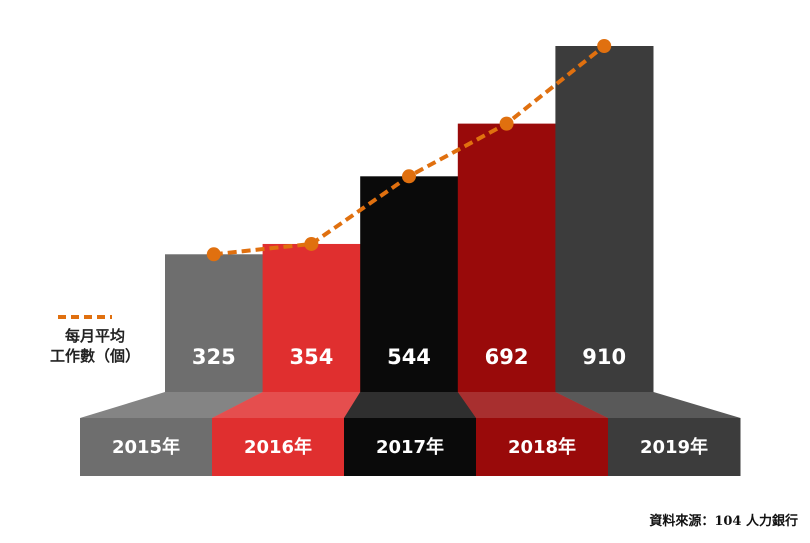 This screenshot has height=543, width=810. I want to click on legend-label: 每月平均 工作數（個）, so click(94, 346).